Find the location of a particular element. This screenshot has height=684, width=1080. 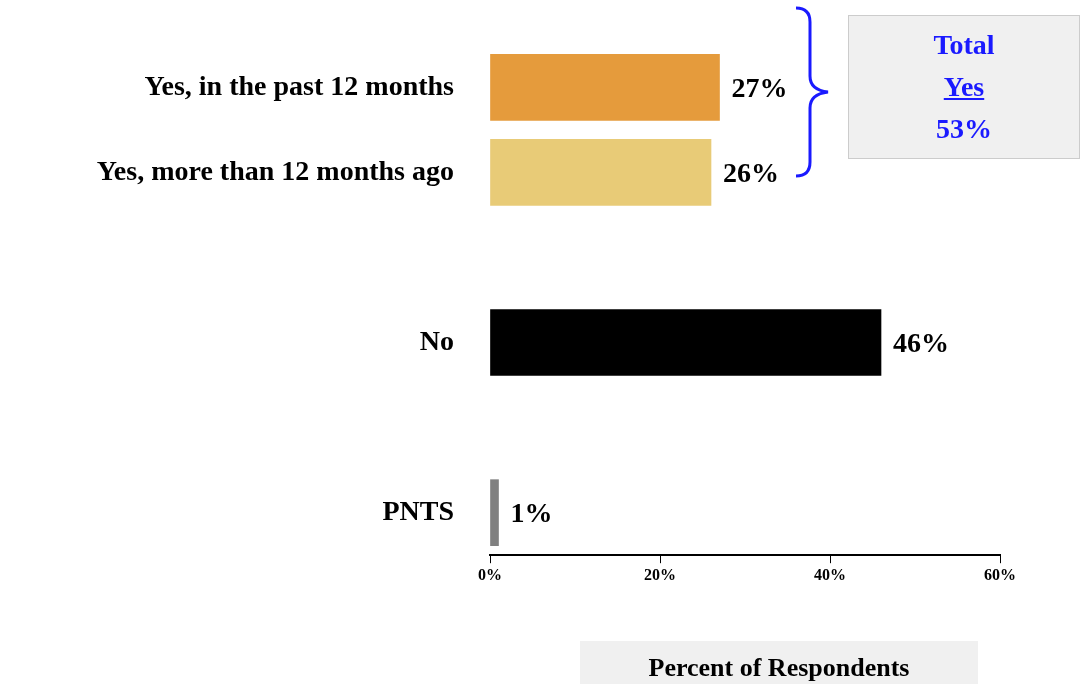

data-label: 1% is located at coordinates (531, 512).